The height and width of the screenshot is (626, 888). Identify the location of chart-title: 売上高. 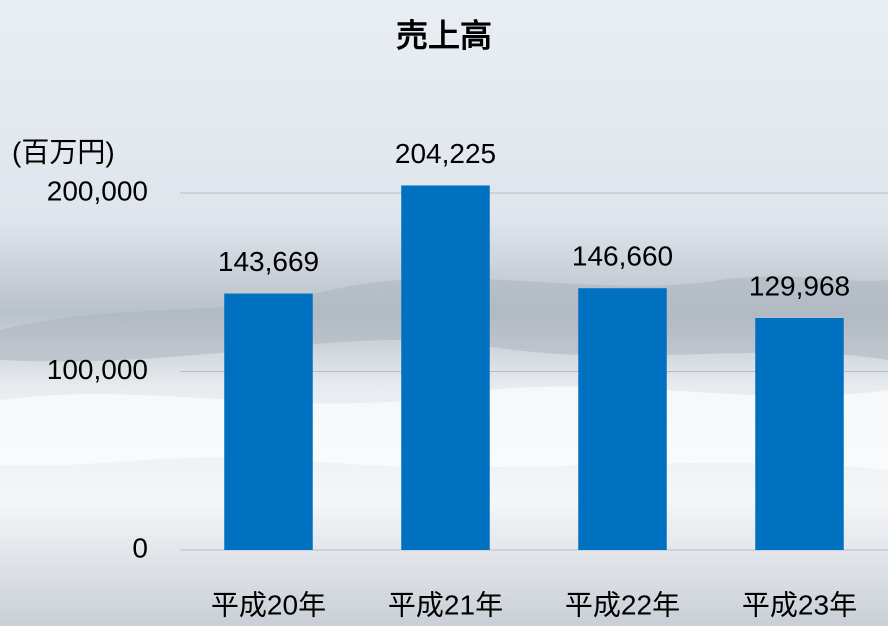
(444, 35).